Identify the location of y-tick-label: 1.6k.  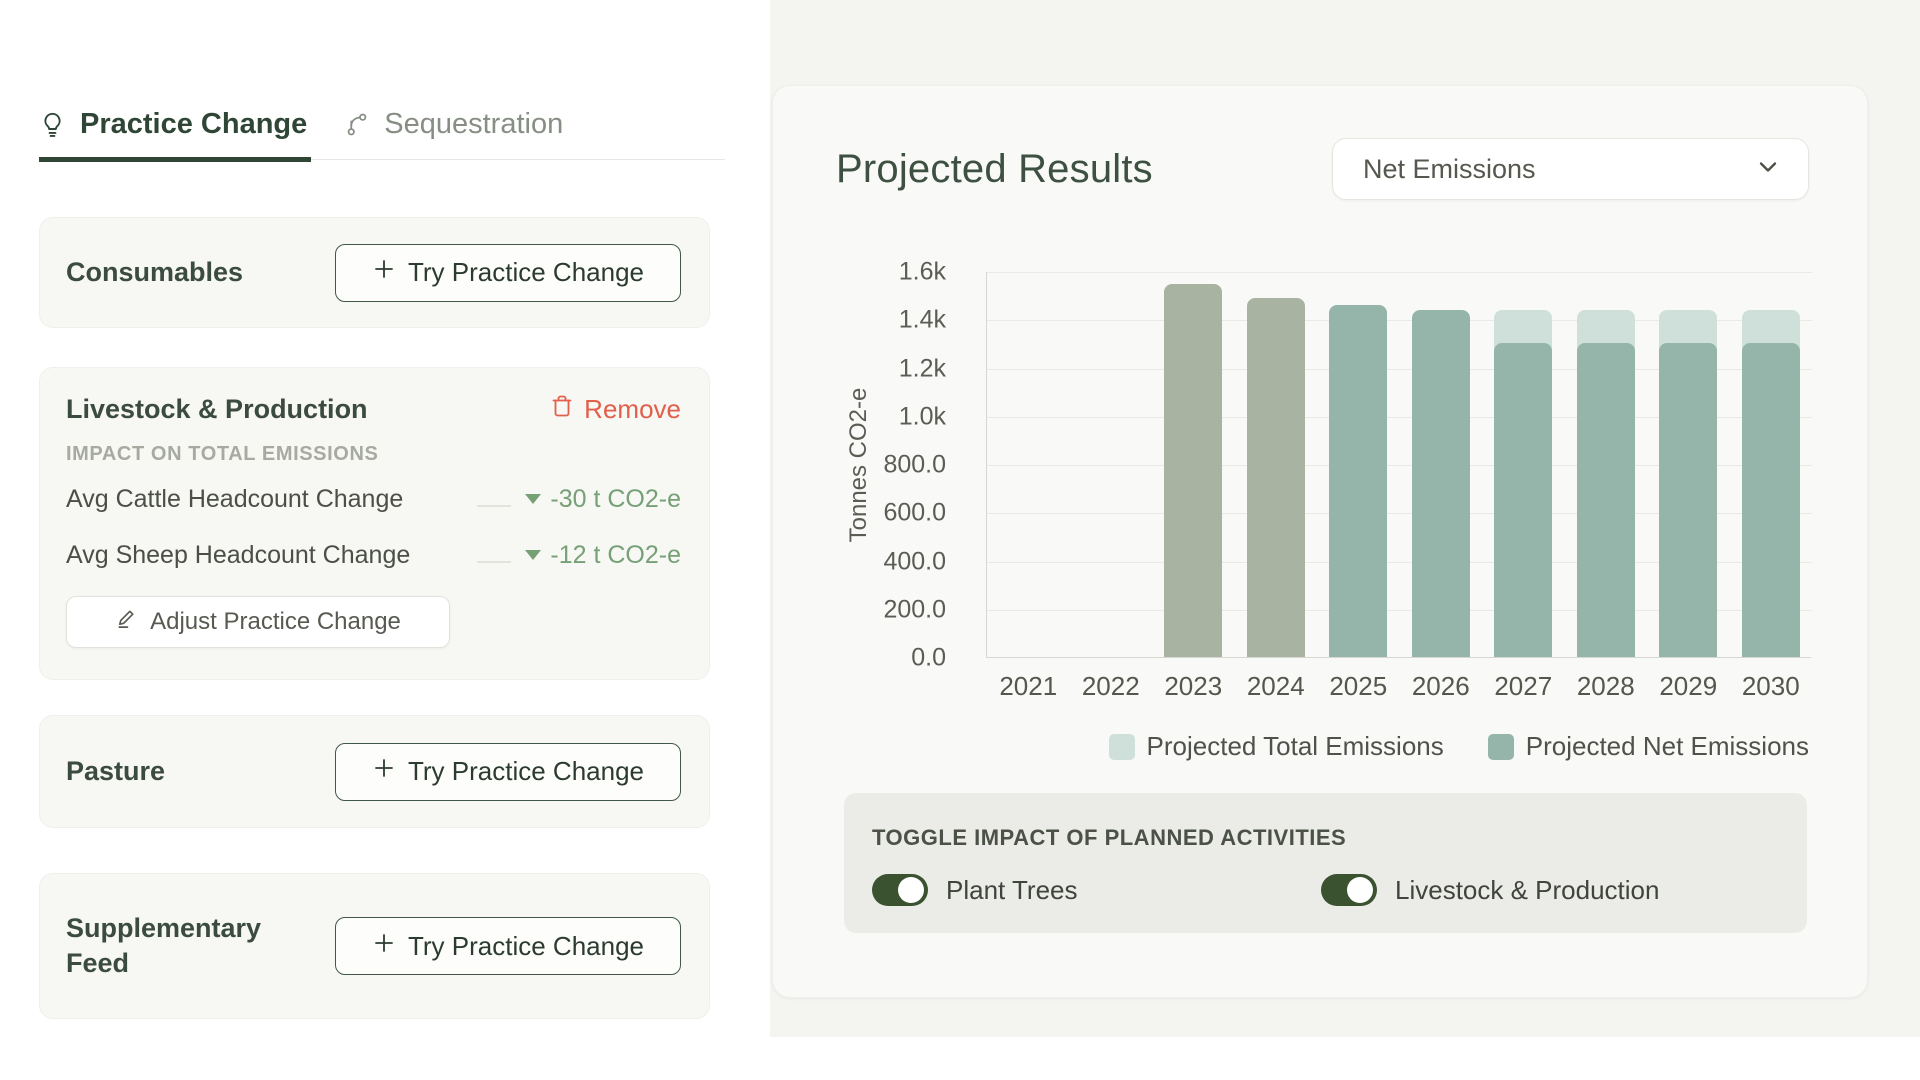
(922, 271).